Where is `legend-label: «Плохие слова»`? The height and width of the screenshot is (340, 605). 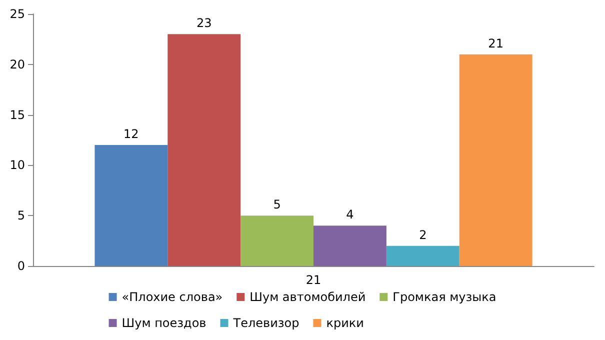 legend-label: «Плохие слова» is located at coordinates (172, 297).